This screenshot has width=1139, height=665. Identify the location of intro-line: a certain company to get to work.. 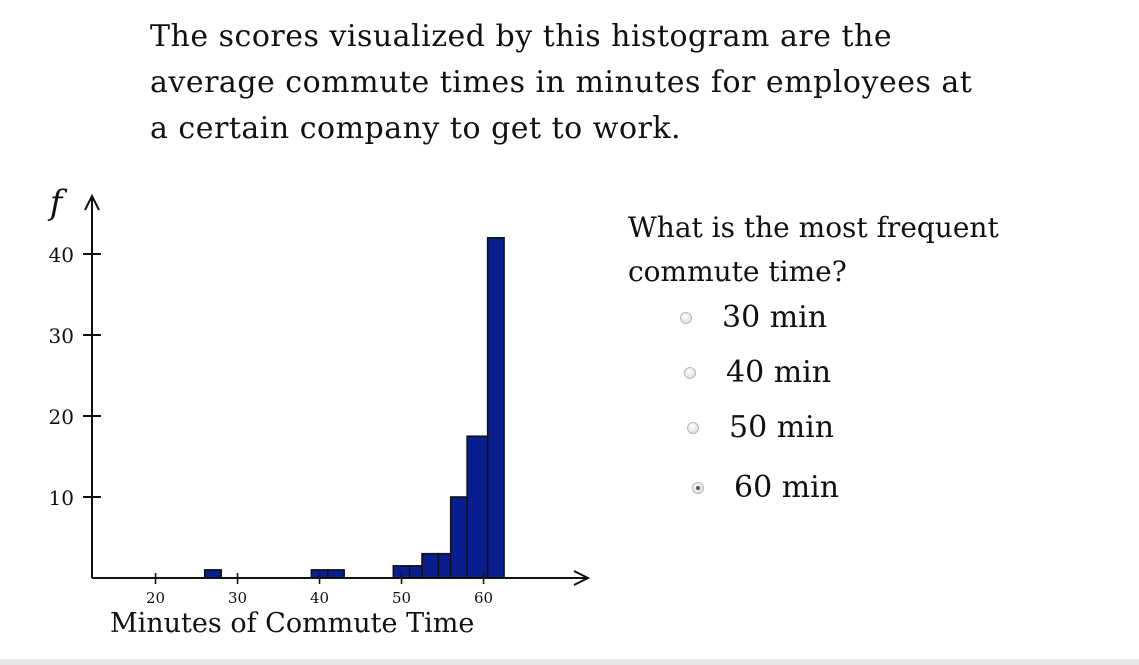
(416, 128).